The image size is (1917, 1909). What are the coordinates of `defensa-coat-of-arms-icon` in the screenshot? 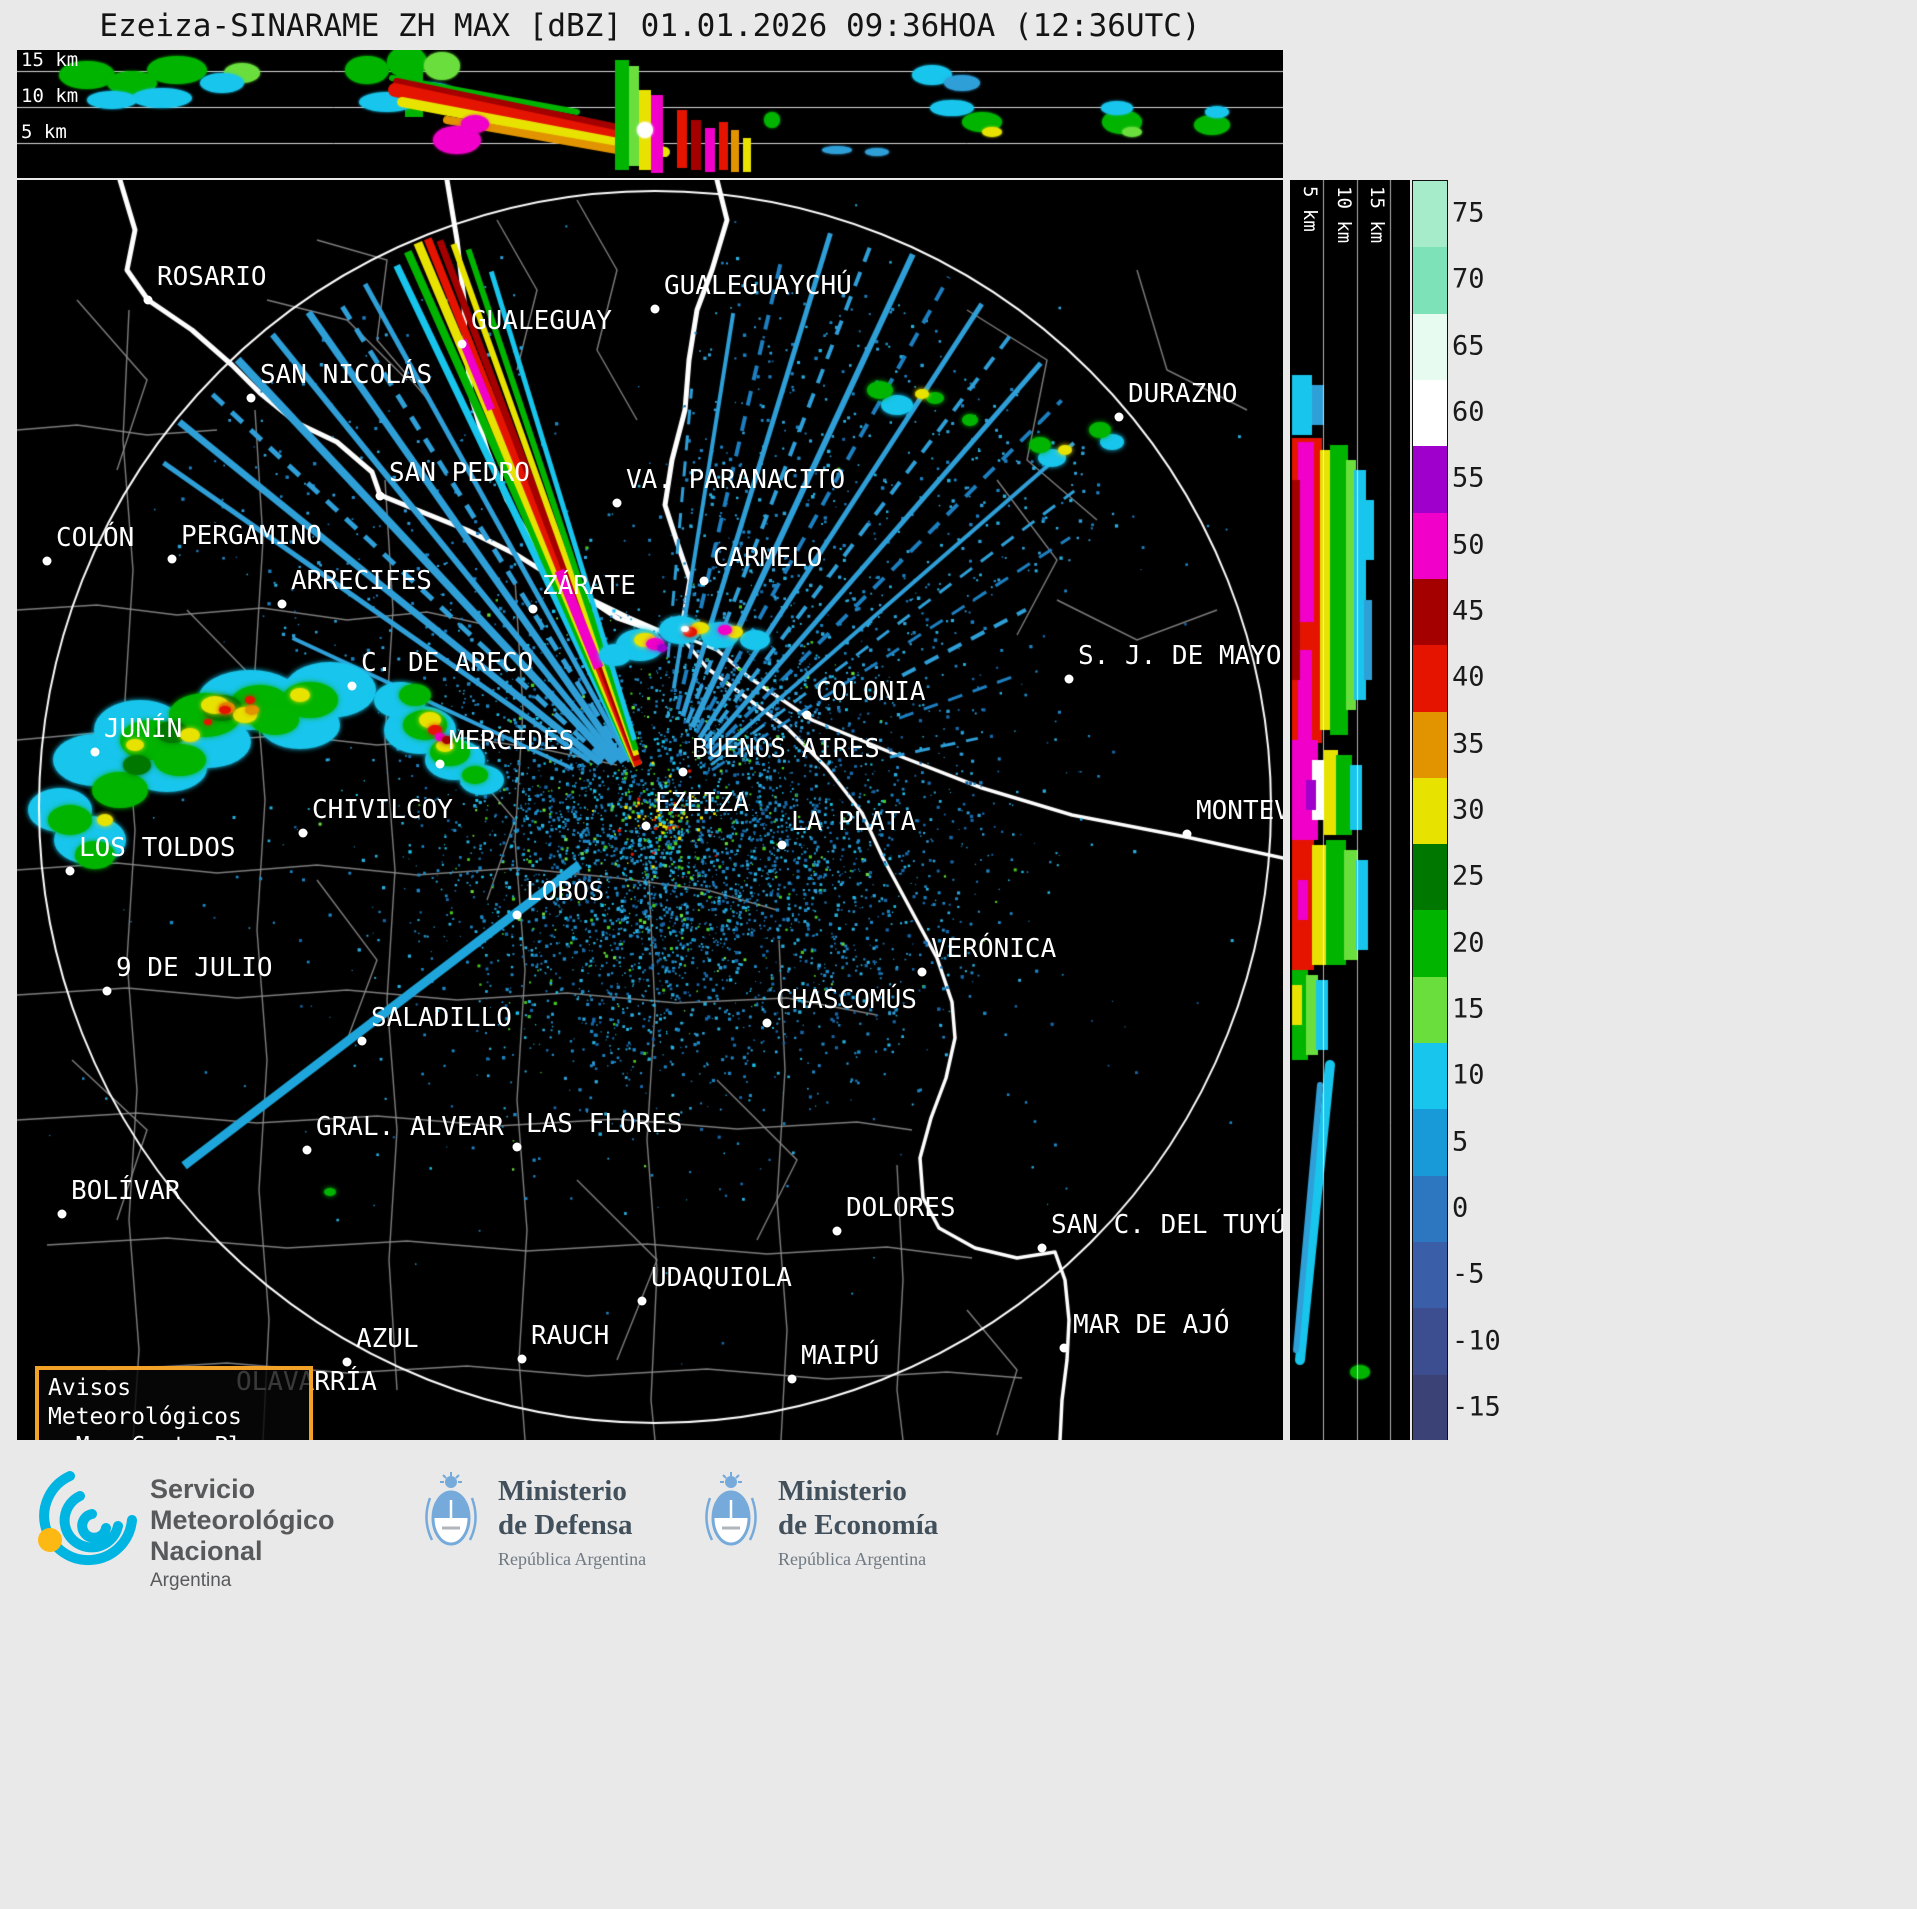 It's located at (451, 1513).